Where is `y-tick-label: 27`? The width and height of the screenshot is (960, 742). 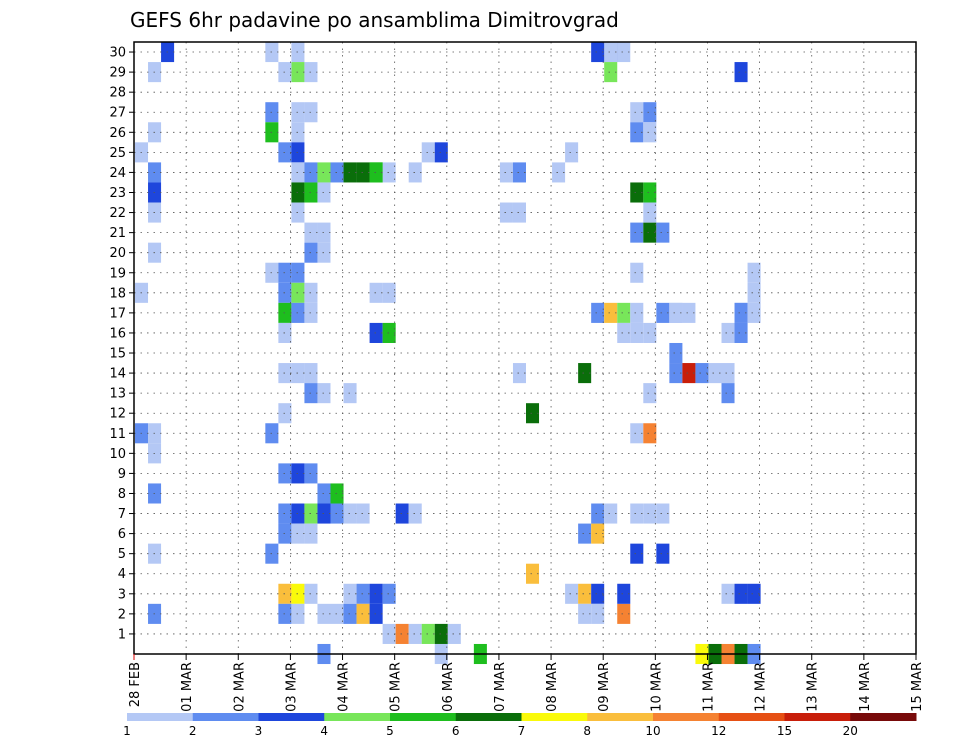 y-tick-label: 27 is located at coordinates (117, 113).